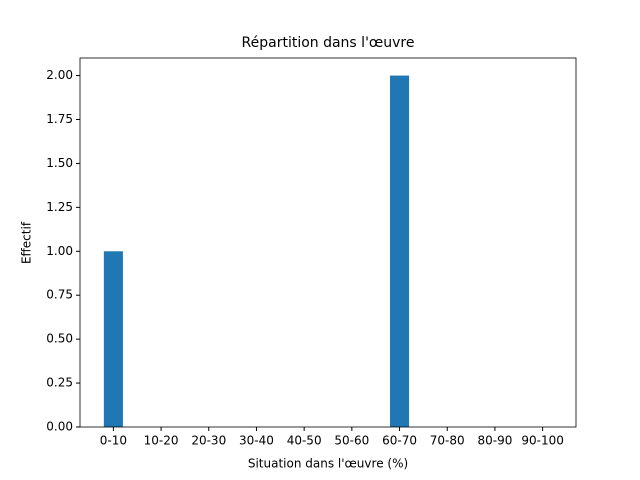 This screenshot has height=480, width=640. I want to click on y-tick-label: 1.25, so click(59, 207).